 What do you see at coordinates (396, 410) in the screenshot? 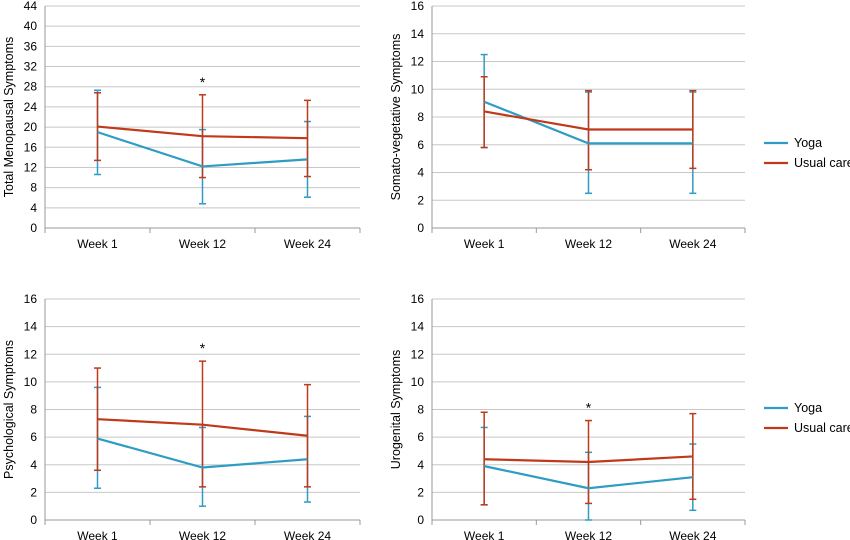
I see `y-axis-label: Urogenital Symptoms` at bounding box center [396, 410].